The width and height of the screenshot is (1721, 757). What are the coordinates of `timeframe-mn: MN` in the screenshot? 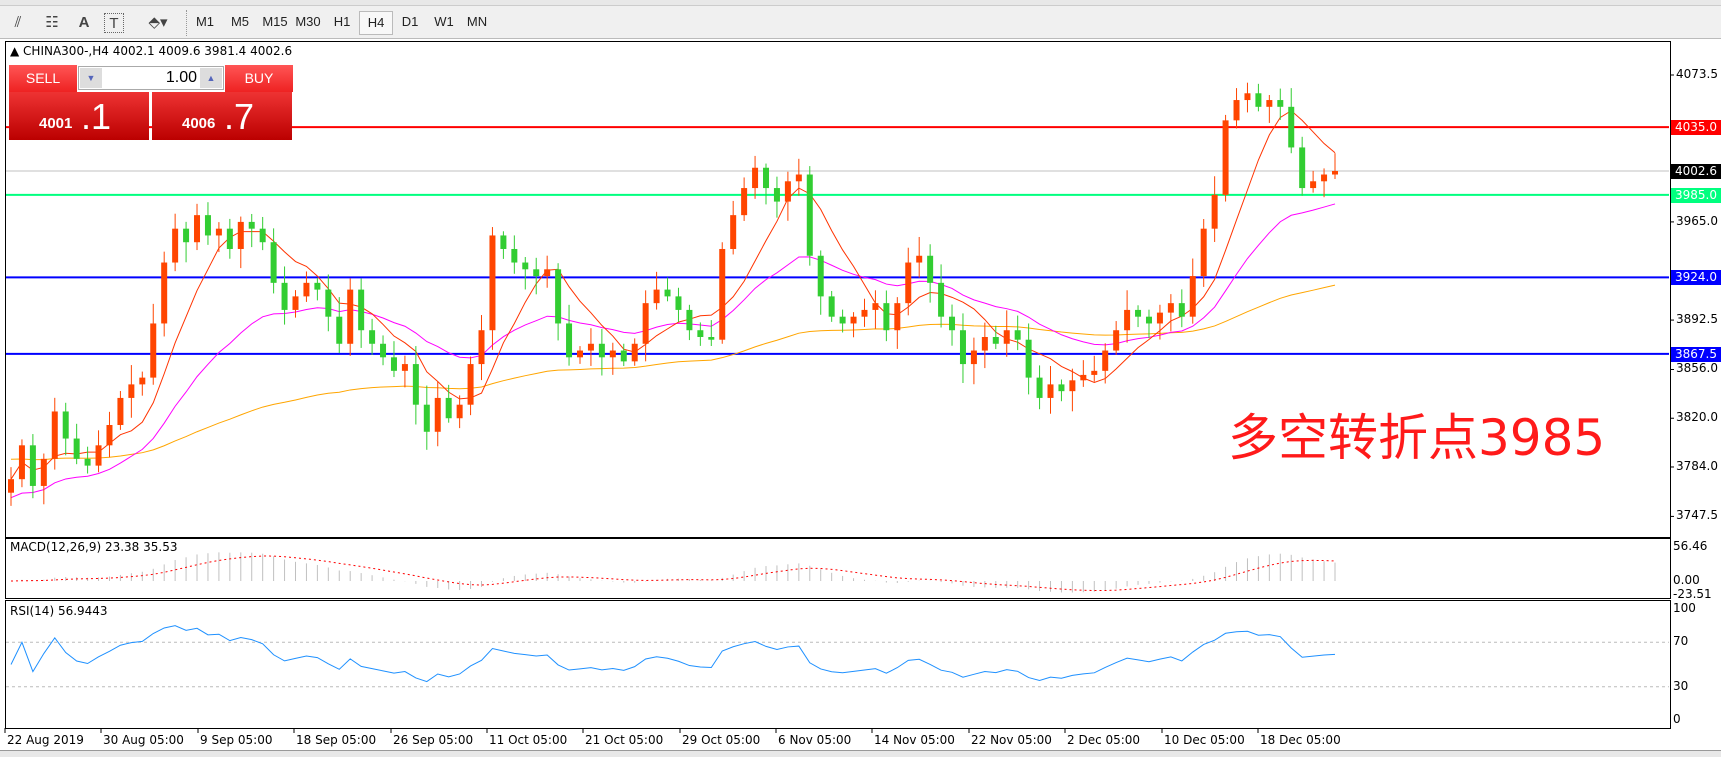 It's located at (477, 21).